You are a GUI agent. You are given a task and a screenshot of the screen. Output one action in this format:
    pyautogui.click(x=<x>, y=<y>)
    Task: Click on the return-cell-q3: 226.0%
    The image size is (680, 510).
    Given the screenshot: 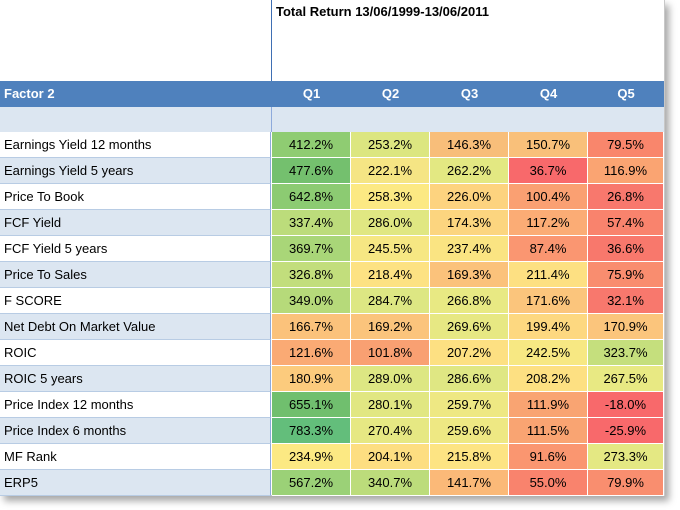 What is the action you would take?
    pyautogui.click(x=469, y=197)
    